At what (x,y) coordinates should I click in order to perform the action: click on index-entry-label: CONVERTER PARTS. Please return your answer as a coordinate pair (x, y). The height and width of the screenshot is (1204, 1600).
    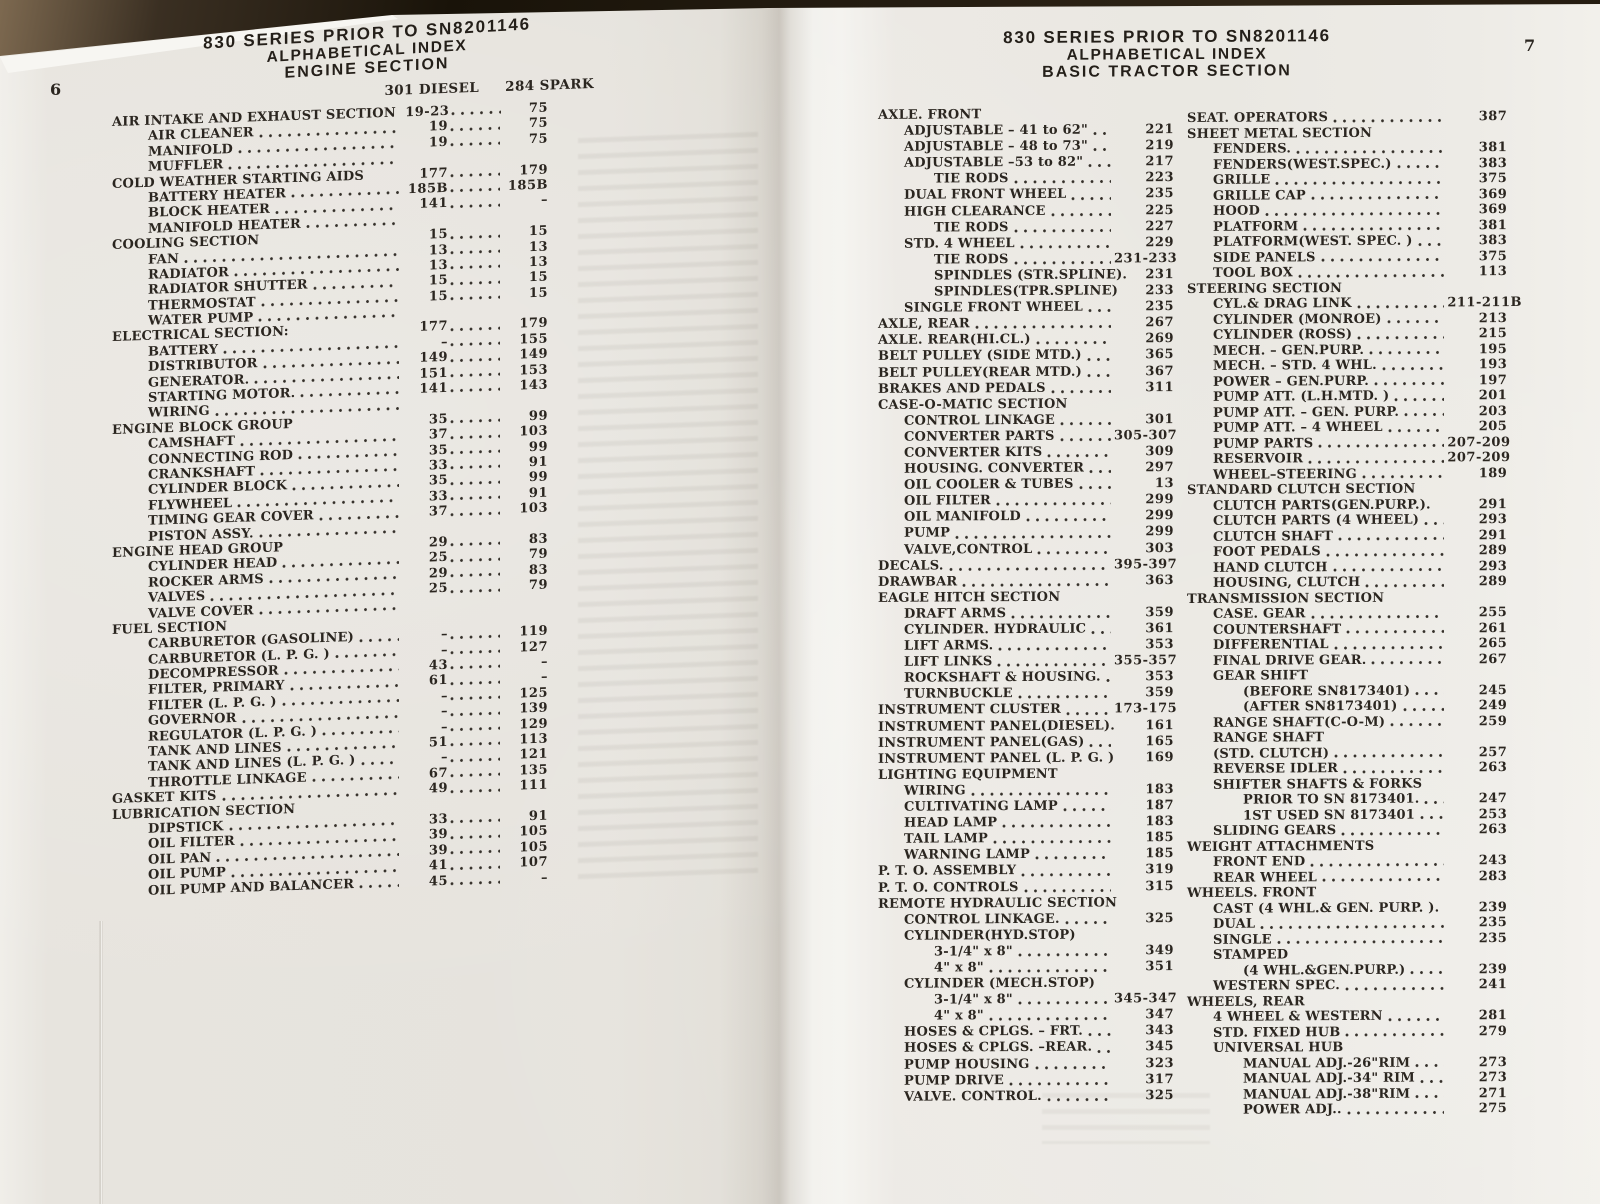
    Looking at the image, I should click on (979, 436).